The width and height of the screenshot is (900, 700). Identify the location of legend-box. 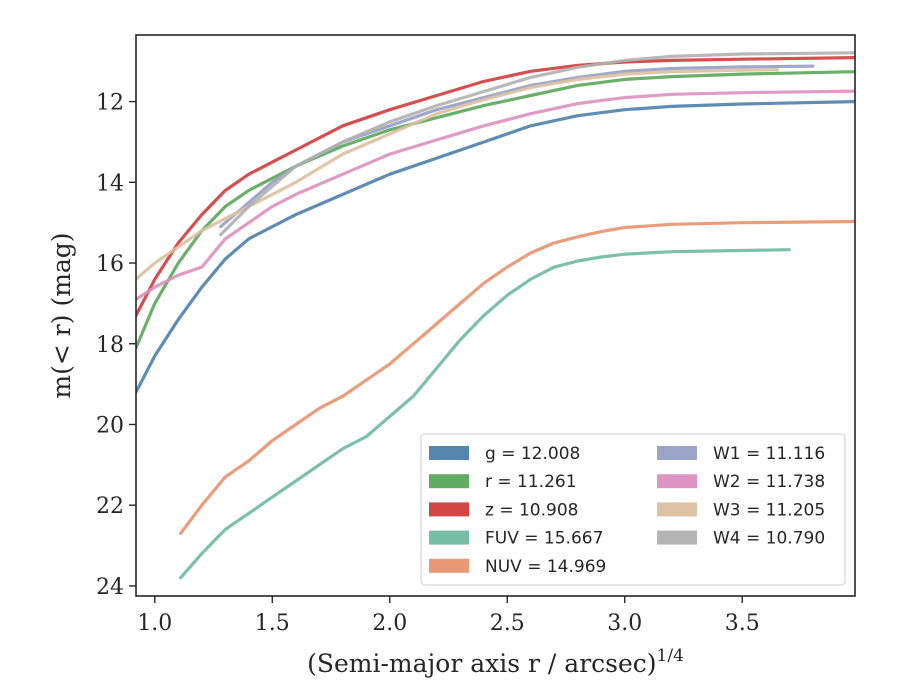
(633, 509).